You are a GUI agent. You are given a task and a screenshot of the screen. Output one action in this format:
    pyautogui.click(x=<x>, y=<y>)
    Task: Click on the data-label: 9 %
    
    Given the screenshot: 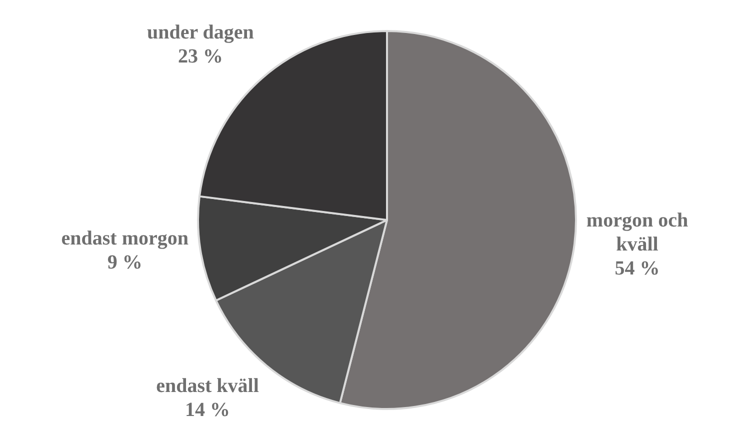 What is the action you would take?
    pyautogui.click(x=124, y=263)
    